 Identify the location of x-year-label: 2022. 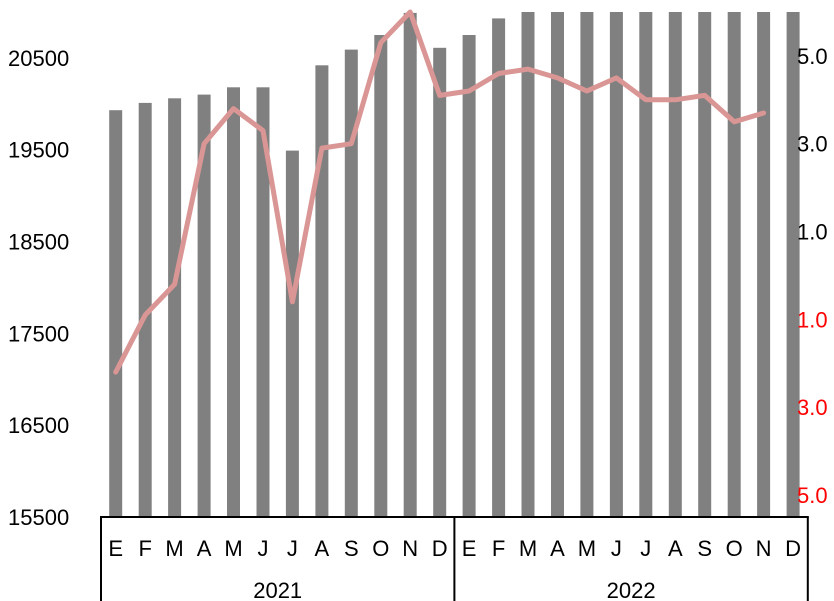
(631, 589).